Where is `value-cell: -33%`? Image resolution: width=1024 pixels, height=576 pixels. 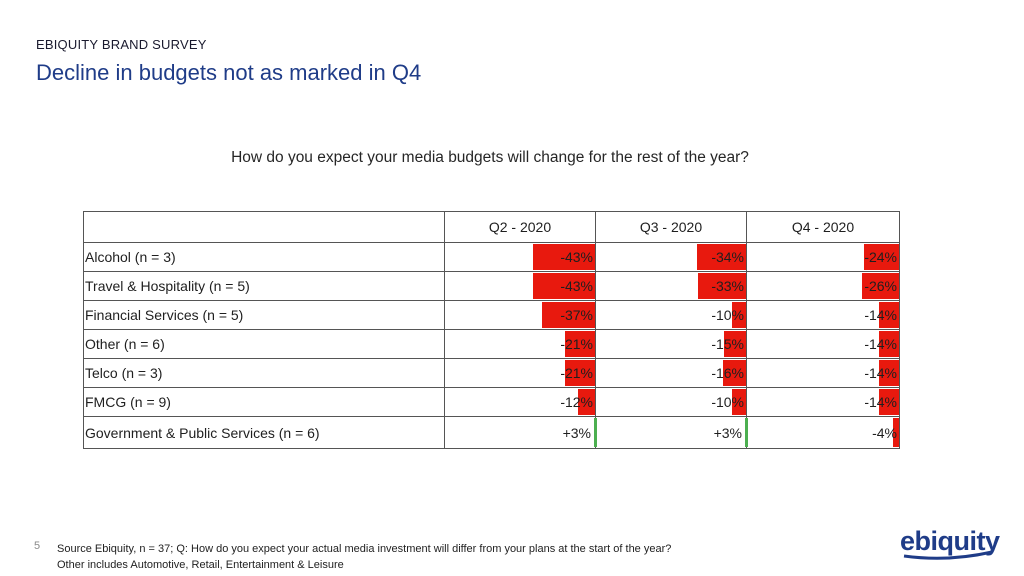
value-cell: -33% is located at coordinates (671, 286).